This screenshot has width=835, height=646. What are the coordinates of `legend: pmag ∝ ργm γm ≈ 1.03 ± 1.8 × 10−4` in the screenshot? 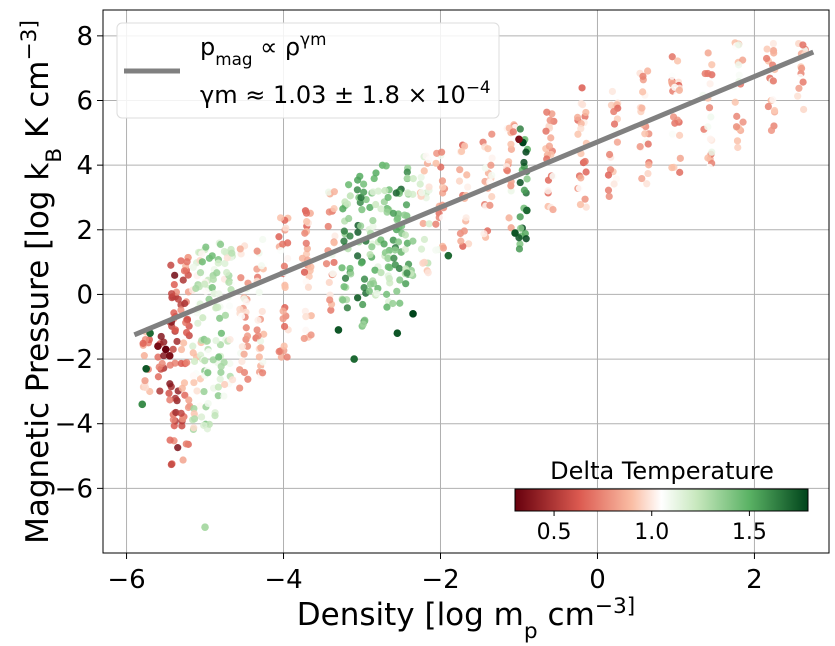 It's located at (308, 70).